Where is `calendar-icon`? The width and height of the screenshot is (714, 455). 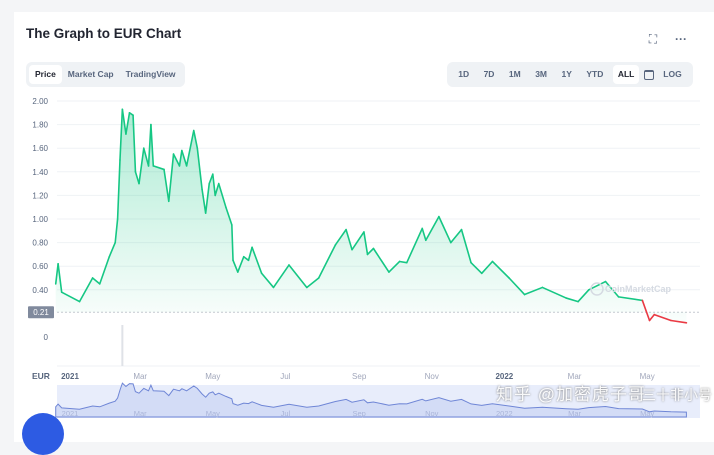
calendar-icon is located at coordinates (648, 74).